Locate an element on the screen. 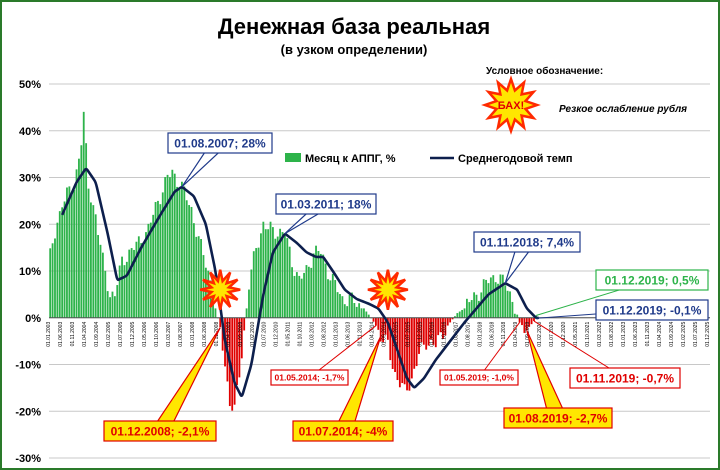  x-tick-label: 01.04.2004 is located at coordinates (85, 334).